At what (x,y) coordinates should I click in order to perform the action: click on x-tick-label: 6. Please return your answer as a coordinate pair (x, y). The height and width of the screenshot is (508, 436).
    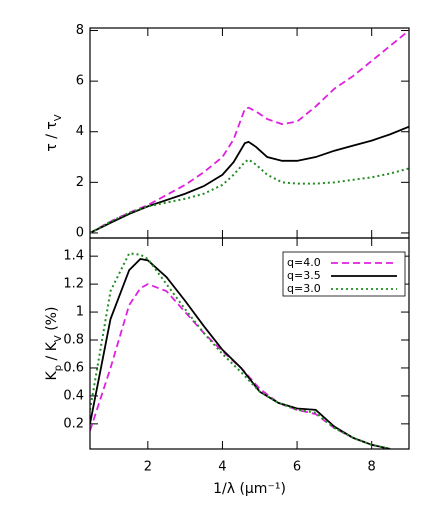
    Looking at the image, I should click on (297, 467).